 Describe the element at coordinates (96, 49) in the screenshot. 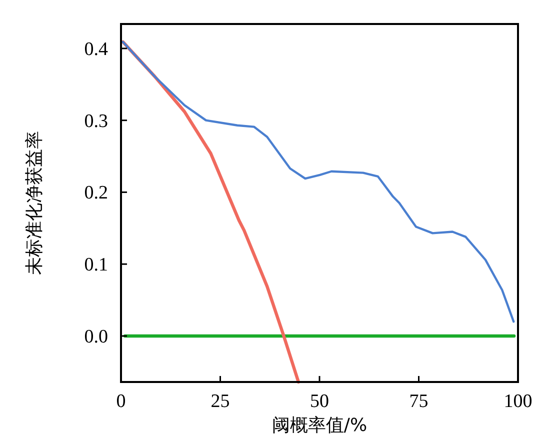

I see `y-tick-label: 0.4` at that location.